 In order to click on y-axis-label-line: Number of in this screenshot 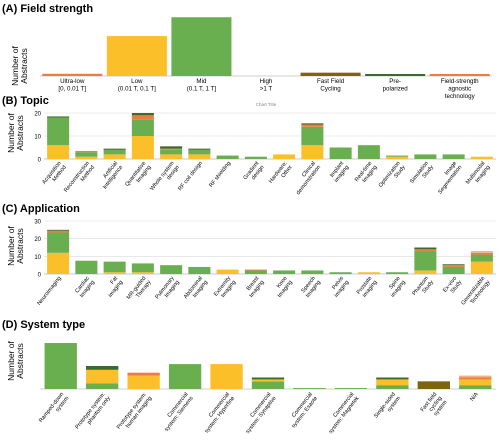, I will do `click(15, 66)`.